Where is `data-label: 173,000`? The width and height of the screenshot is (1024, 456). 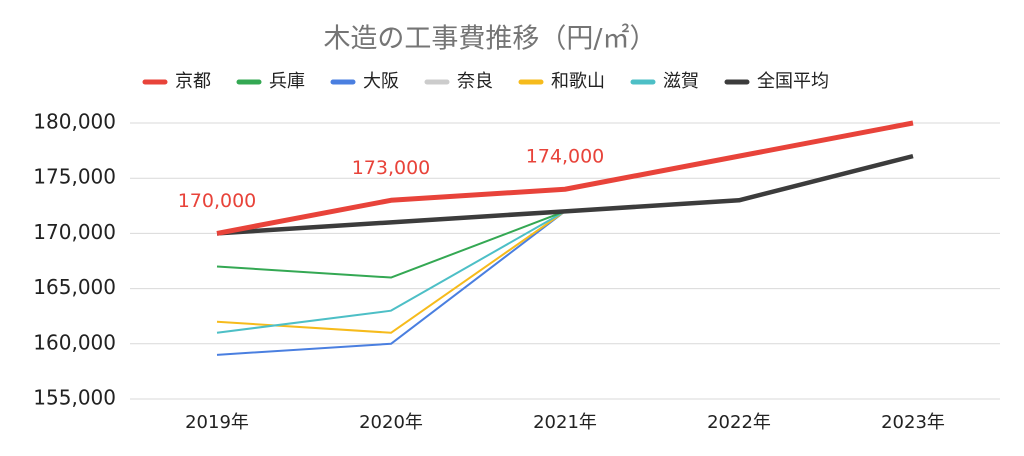
data-label: 173,000 is located at coordinates (391, 168).